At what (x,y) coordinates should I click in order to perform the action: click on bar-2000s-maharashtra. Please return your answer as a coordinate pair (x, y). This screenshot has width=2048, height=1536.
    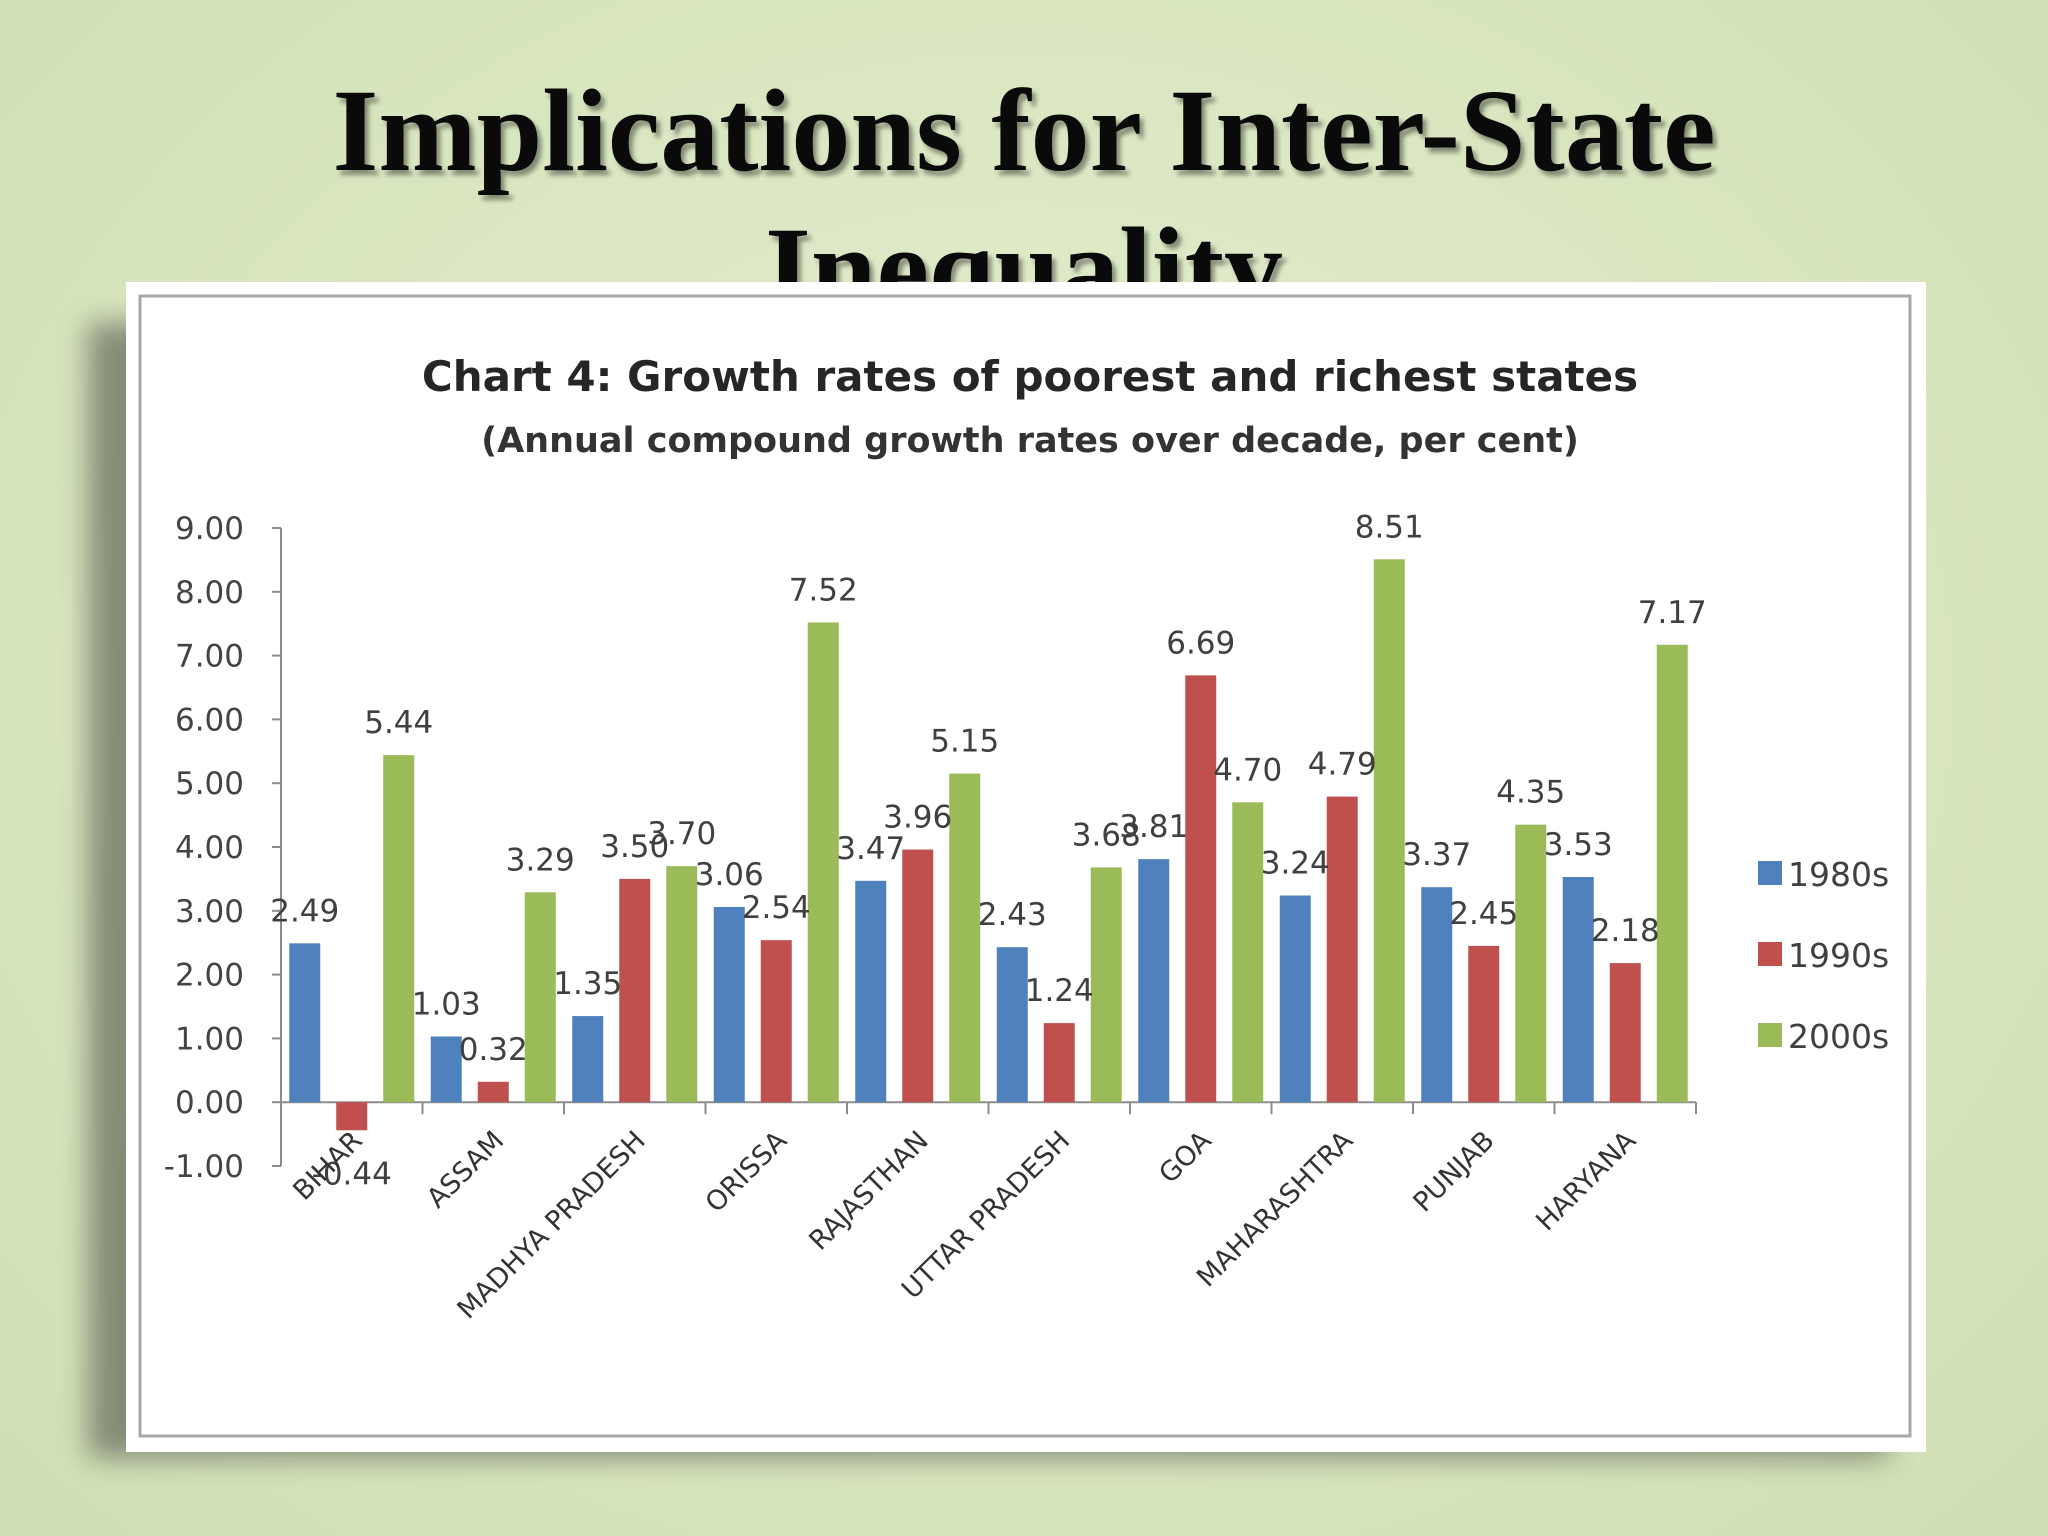
    Looking at the image, I should click on (1389, 831).